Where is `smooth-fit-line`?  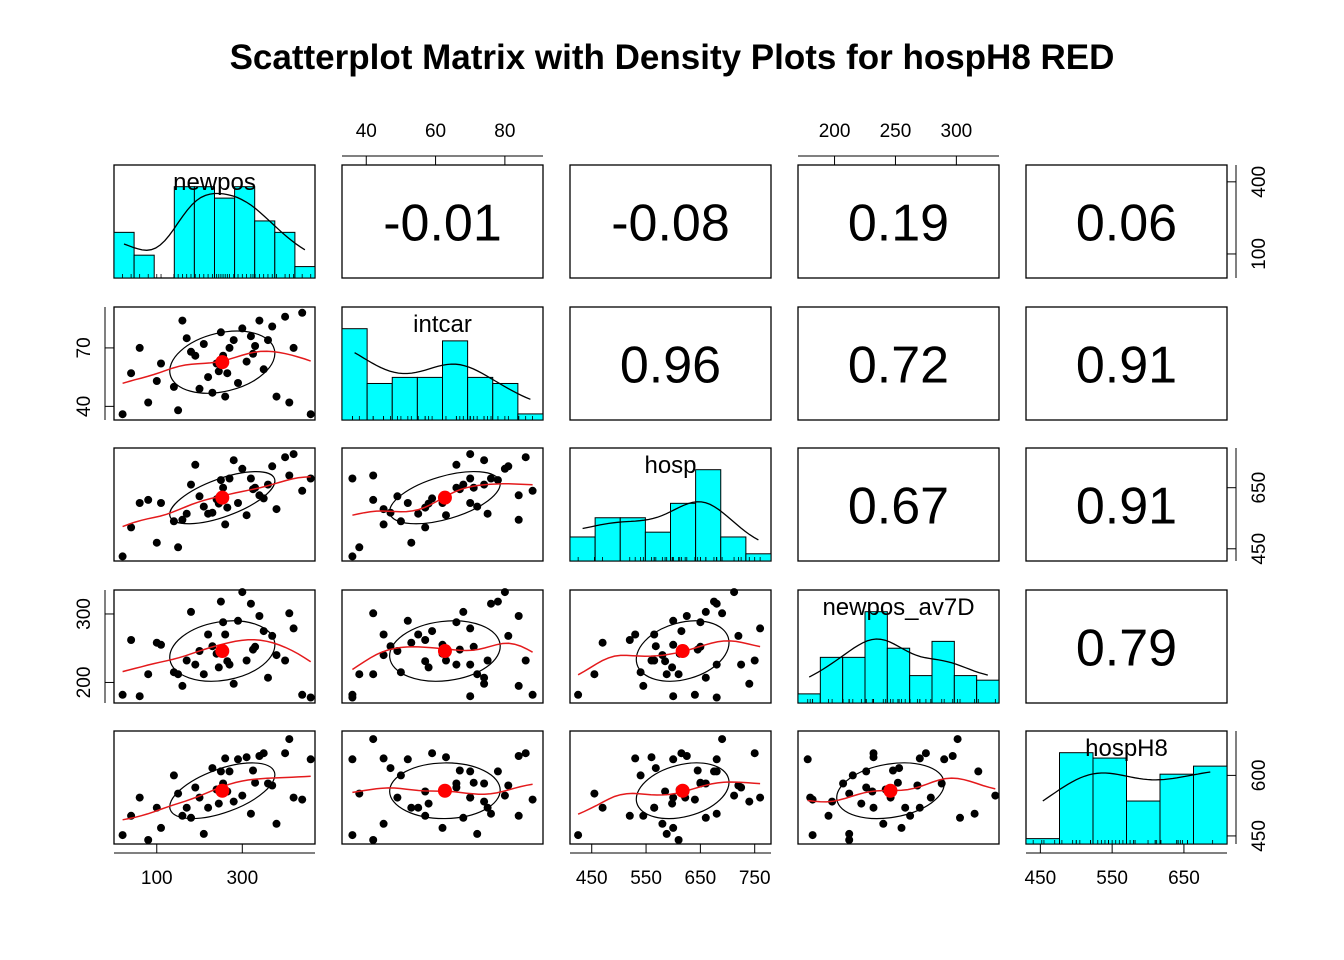 smooth-fit-line is located at coordinates (901, 790).